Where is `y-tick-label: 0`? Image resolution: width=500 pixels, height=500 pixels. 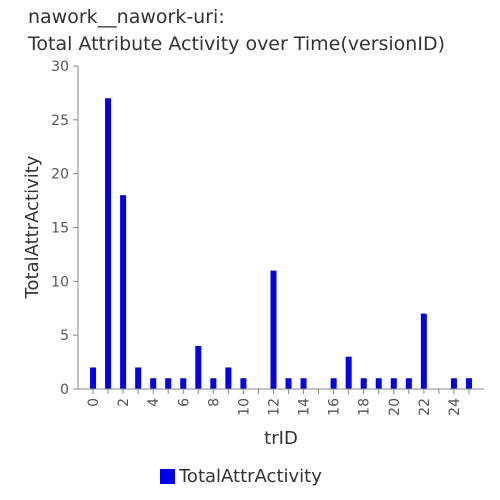 y-tick-label: 0 is located at coordinates (64, 390).